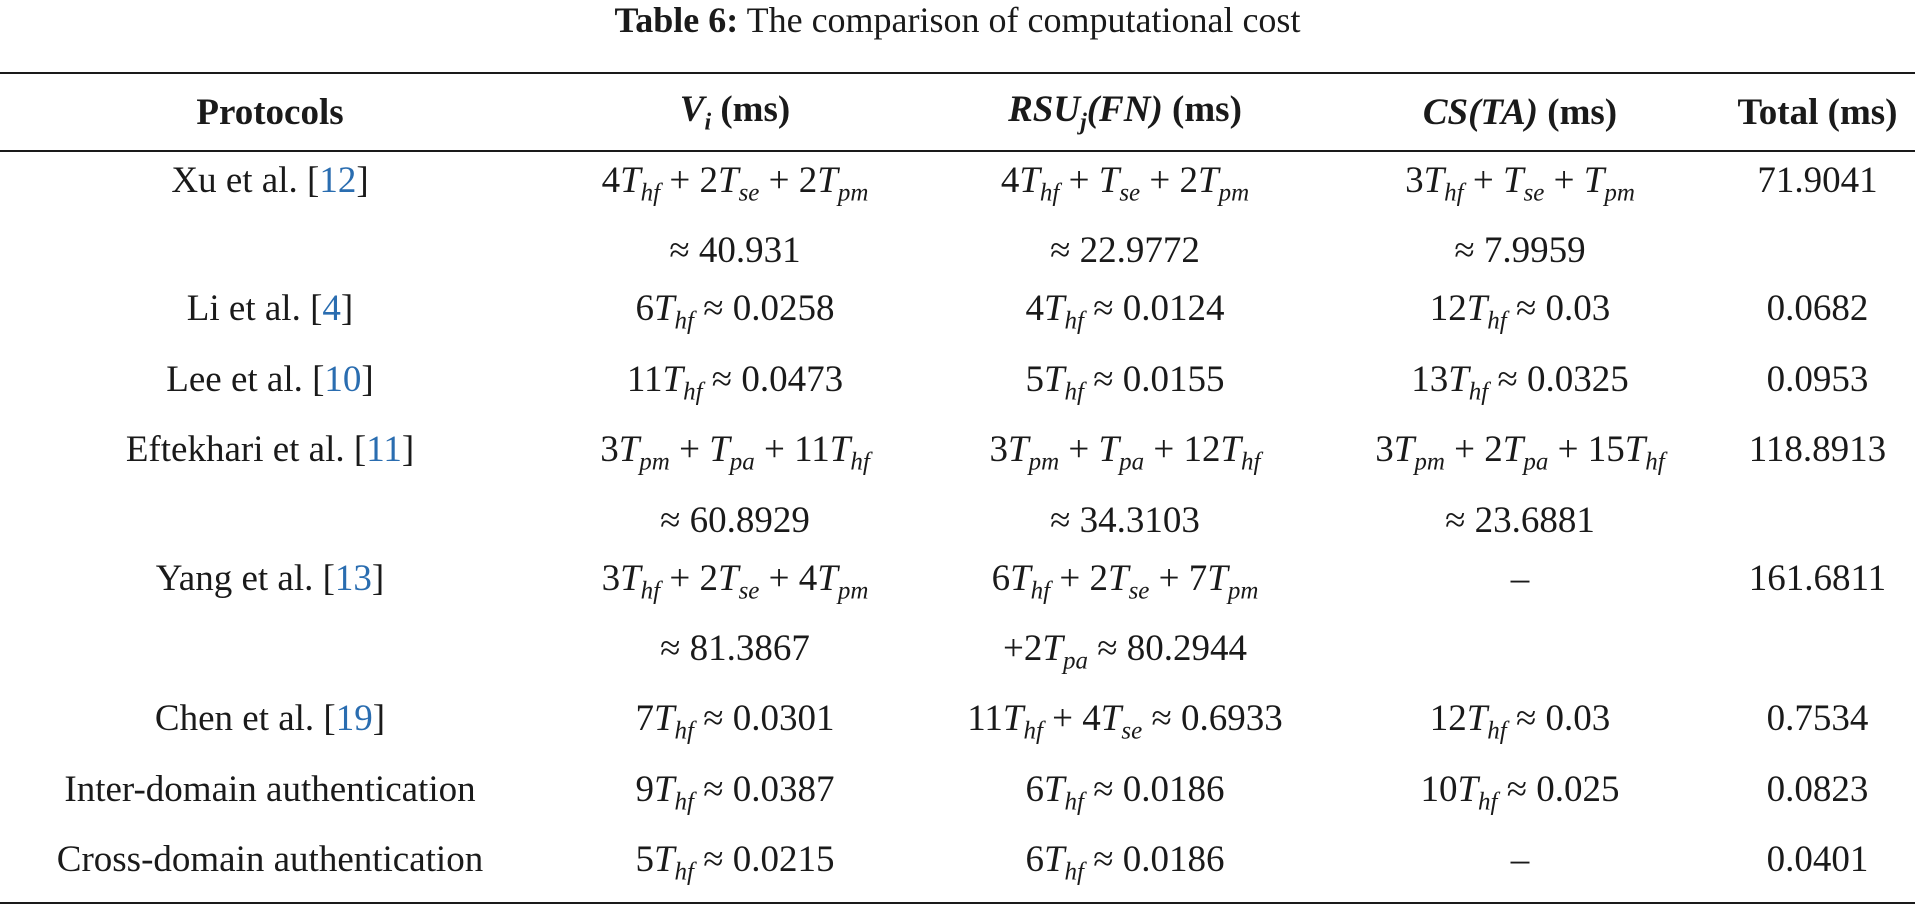 The width and height of the screenshot is (1915, 904). Describe the element at coordinates (735, 620) in the screenshot. I see `cell-vi: 3Thf + 2Tse + 4Tpm ≈ 81.3867` at that location.